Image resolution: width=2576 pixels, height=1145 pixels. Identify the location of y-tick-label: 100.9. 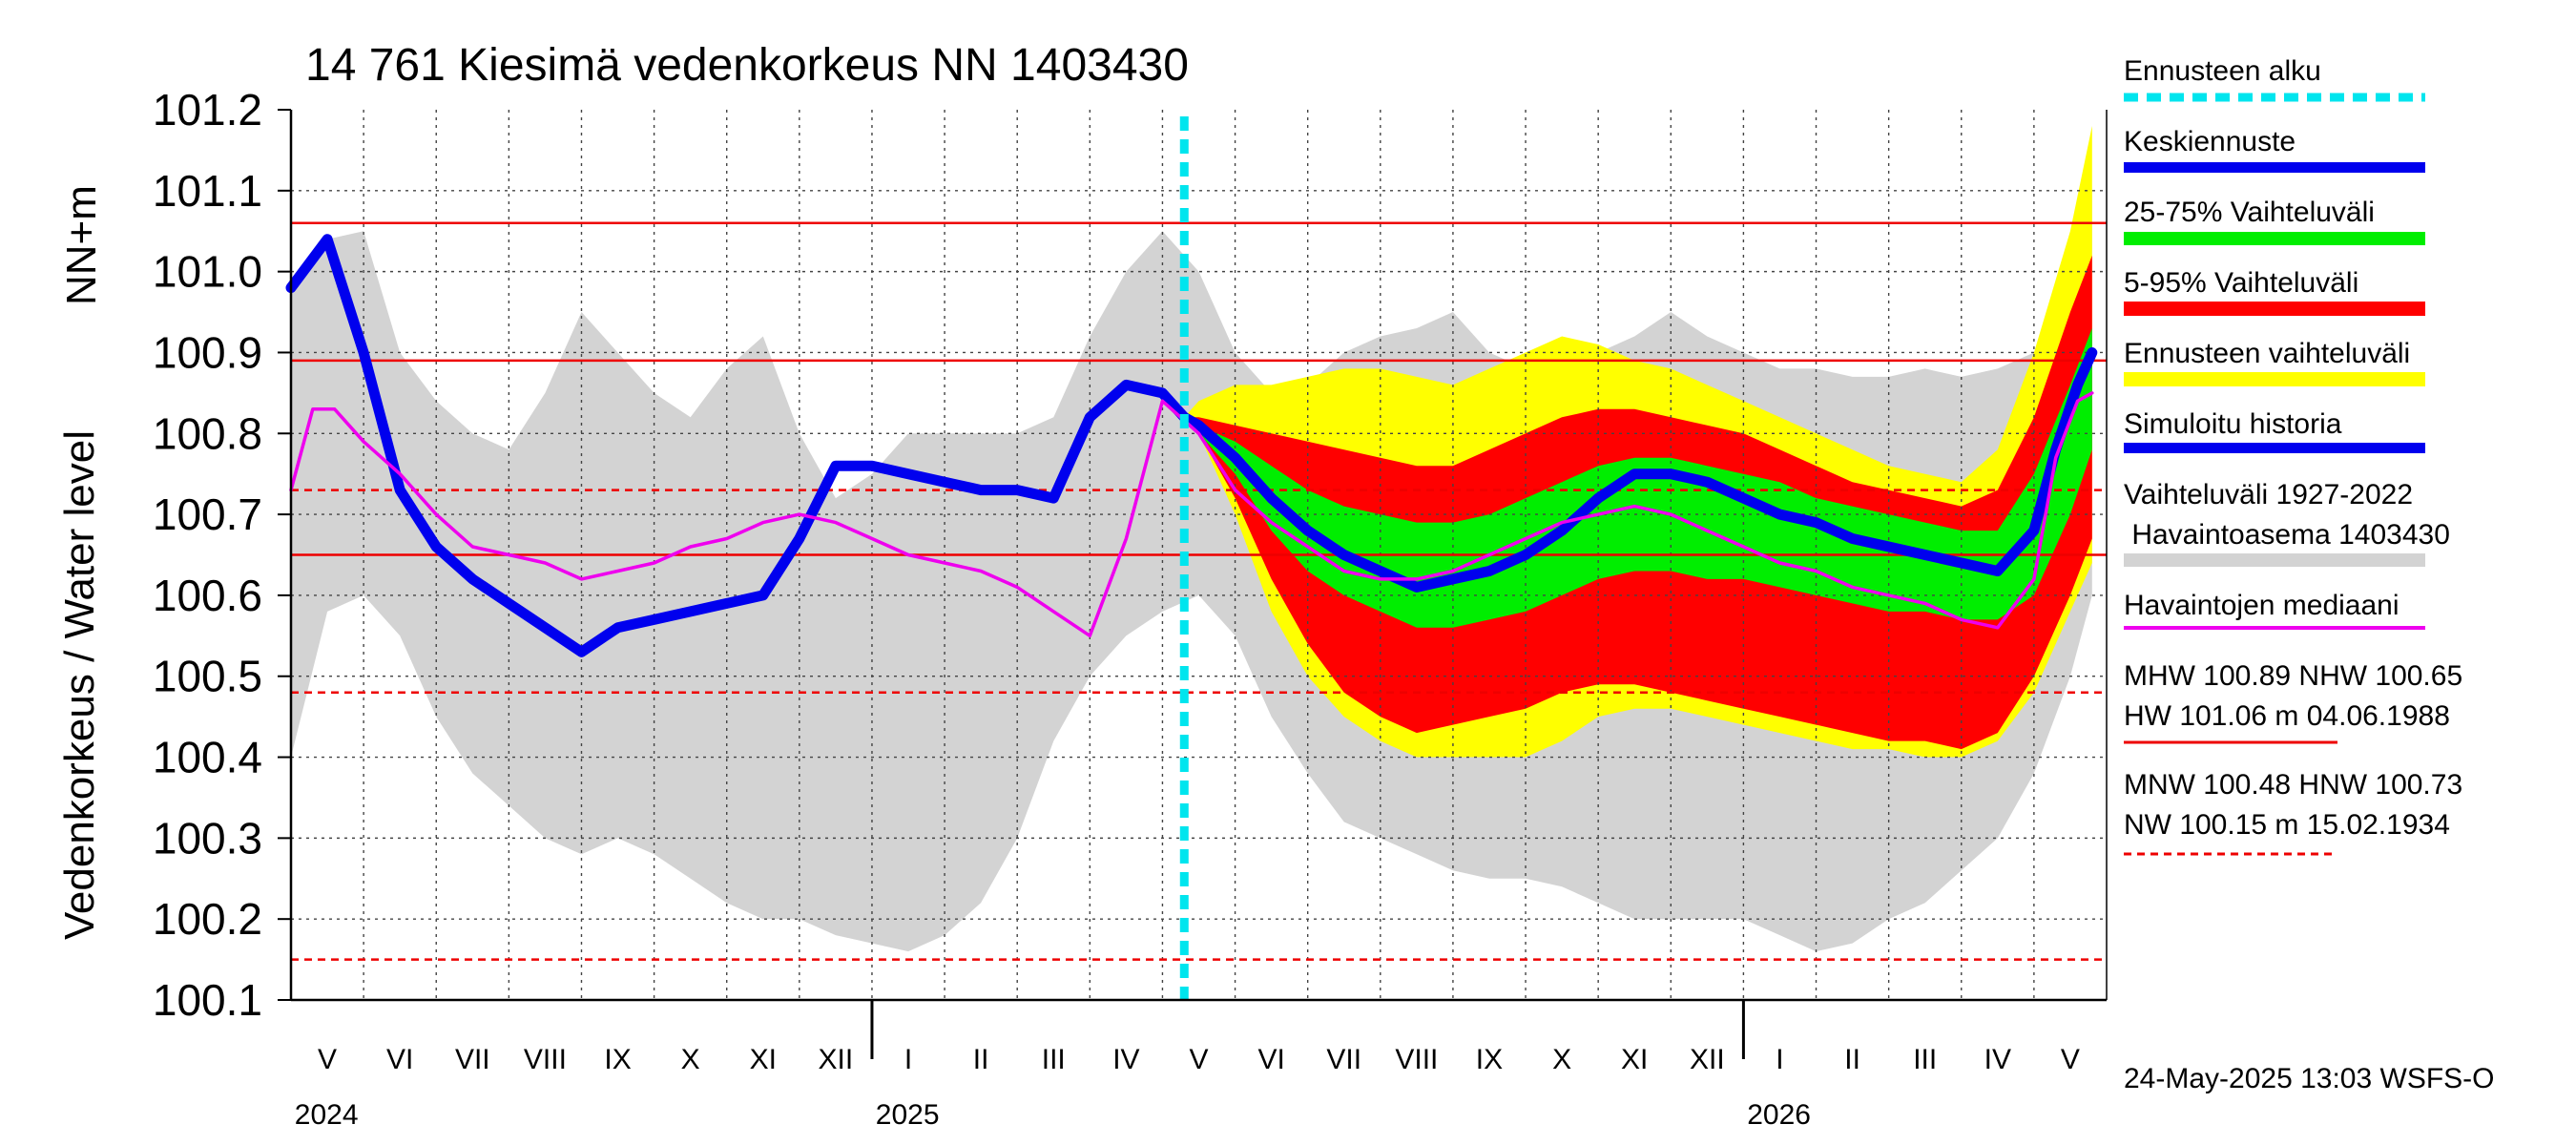
(207, 352).